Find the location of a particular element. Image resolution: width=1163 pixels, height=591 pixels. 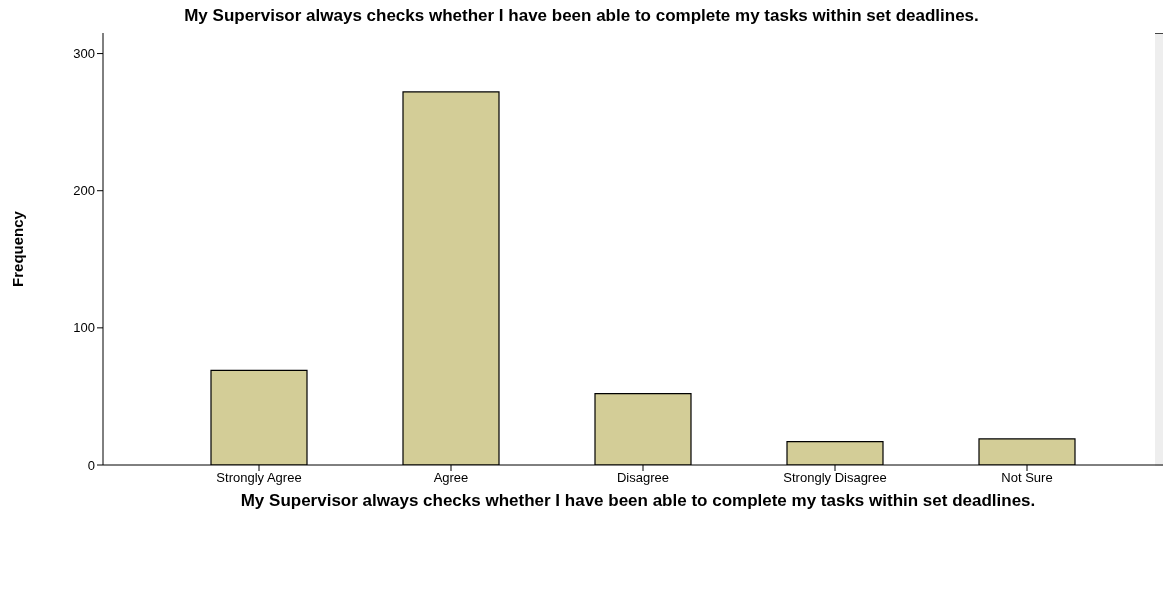

y-tick-label: 100 is located at coordinates (84, 328).